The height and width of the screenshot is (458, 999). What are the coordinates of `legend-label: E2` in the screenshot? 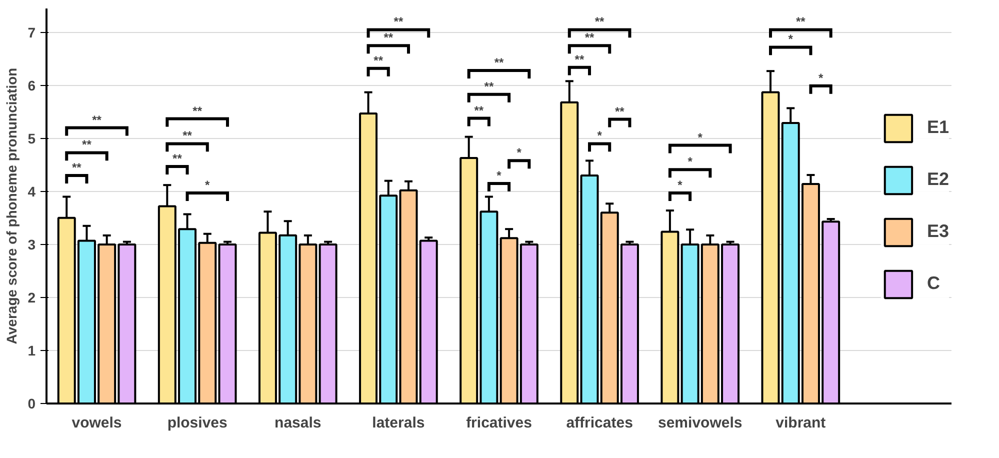 It's located at (937, 179).